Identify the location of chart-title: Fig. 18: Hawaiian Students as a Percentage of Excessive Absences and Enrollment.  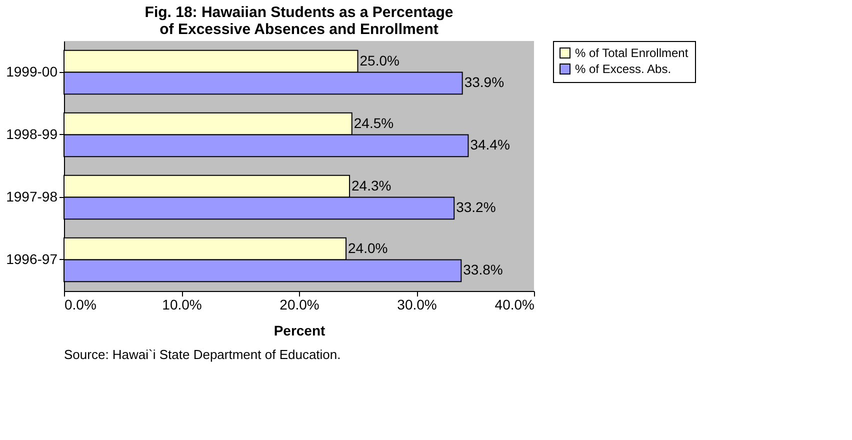
(299, 21).